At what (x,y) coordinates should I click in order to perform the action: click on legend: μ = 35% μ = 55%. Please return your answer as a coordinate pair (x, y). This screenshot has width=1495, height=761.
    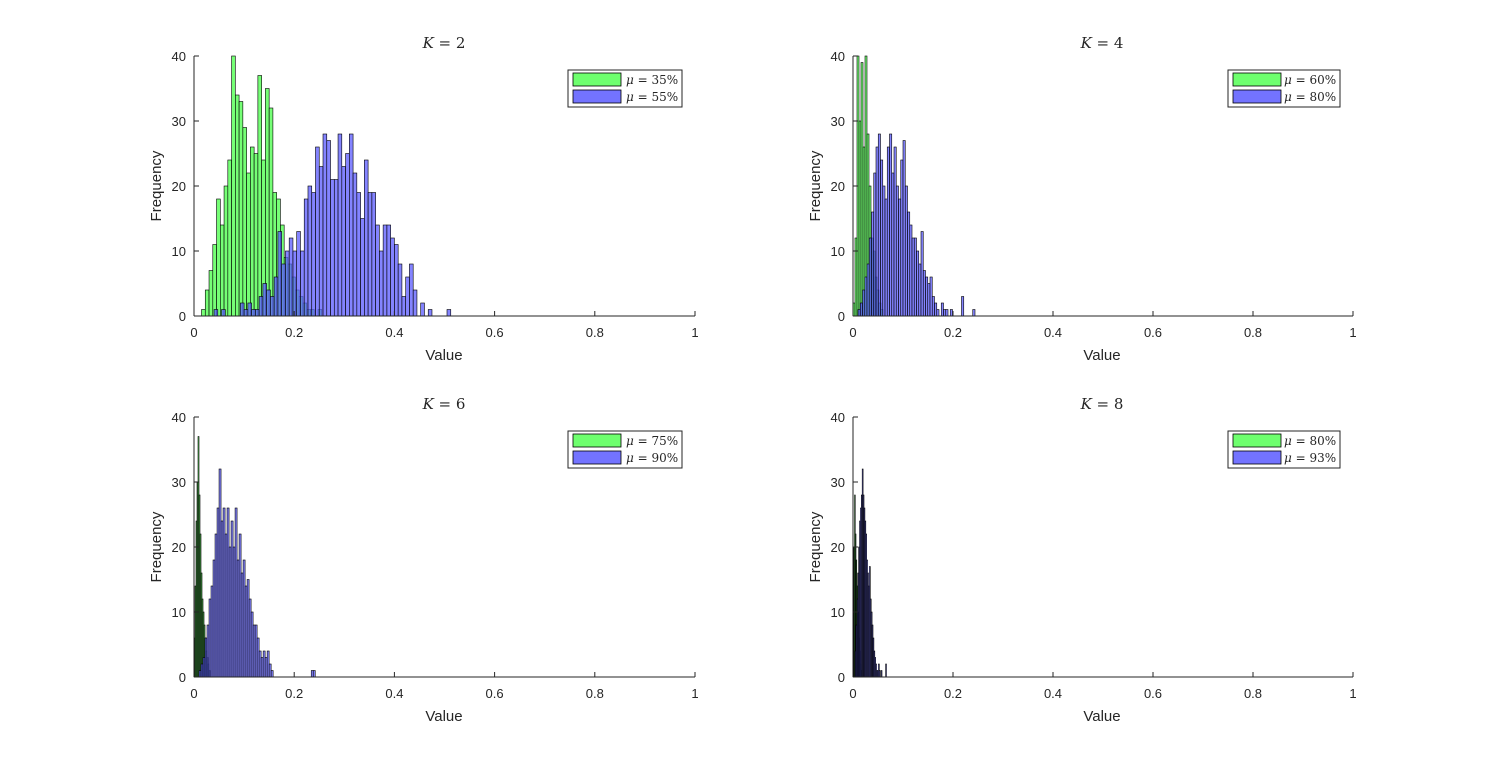
    Looking at the image, I should click on (625, 88).